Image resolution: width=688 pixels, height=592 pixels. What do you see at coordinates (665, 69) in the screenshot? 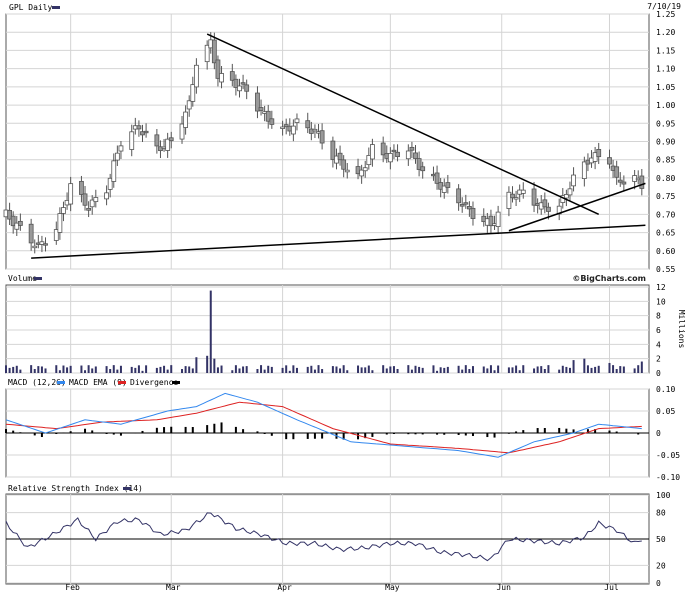
I see `price-tick-label: 1.10` at bounding box center [665, 69].